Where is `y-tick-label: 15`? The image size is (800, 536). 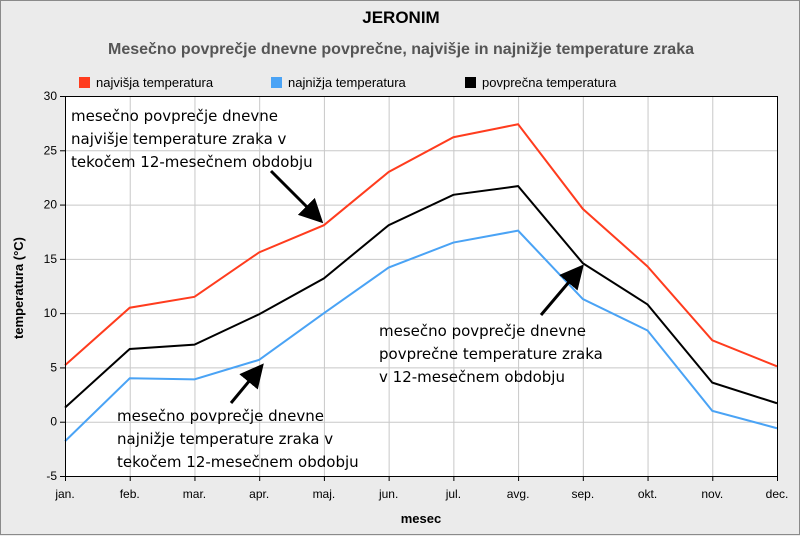 y-tick-label: 15 is located at coordinates (51, 259).